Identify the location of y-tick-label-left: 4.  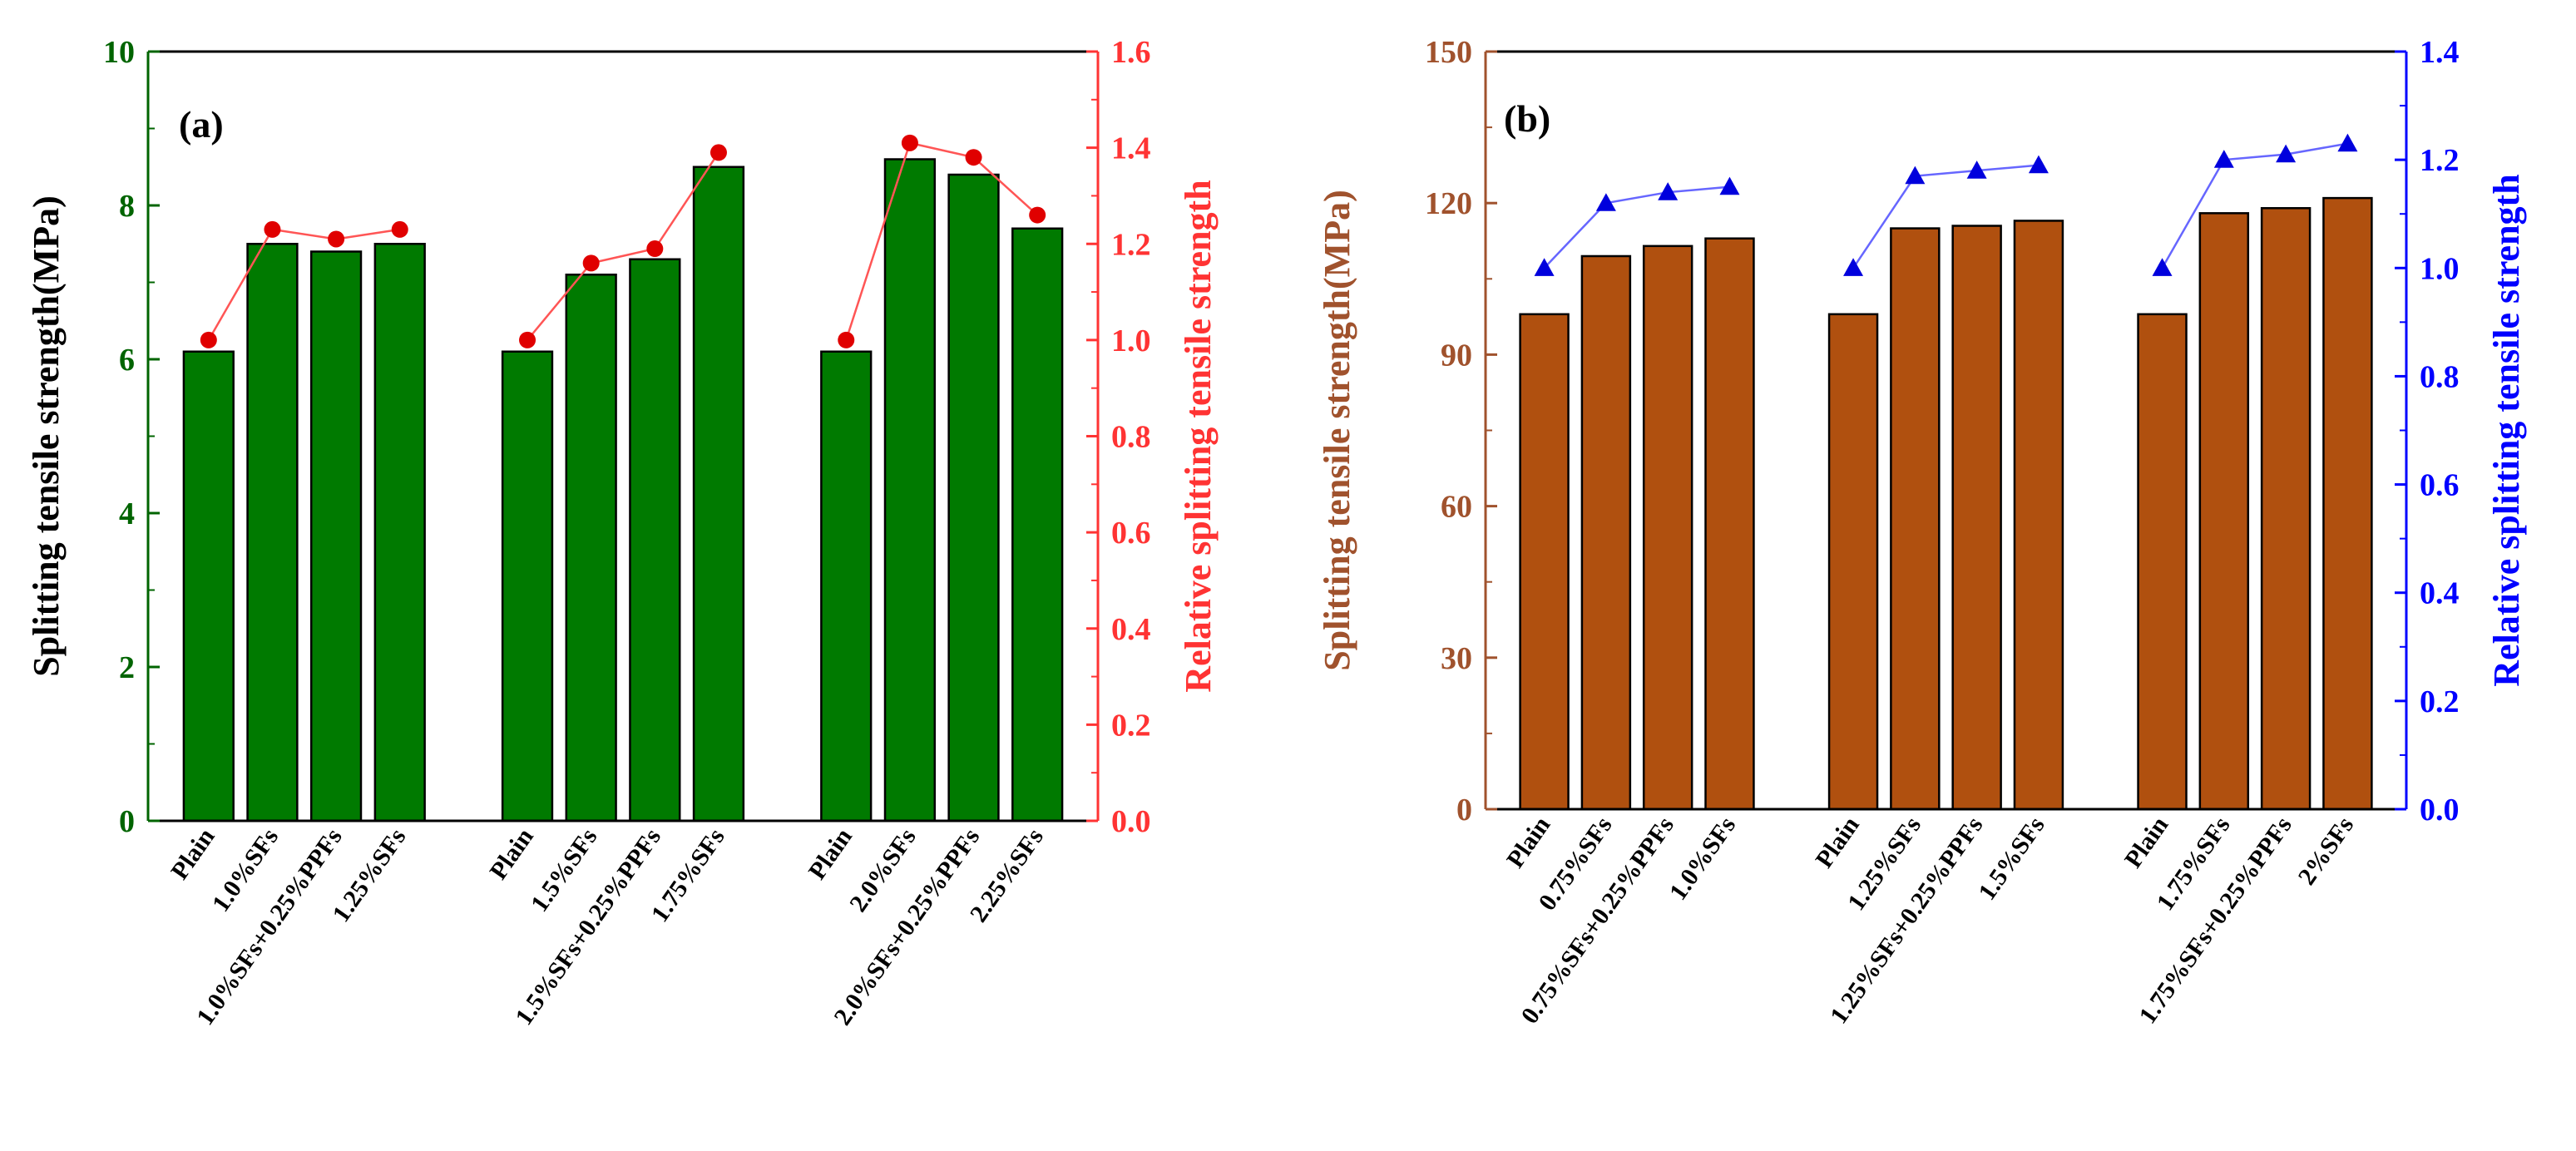
(127, 514).